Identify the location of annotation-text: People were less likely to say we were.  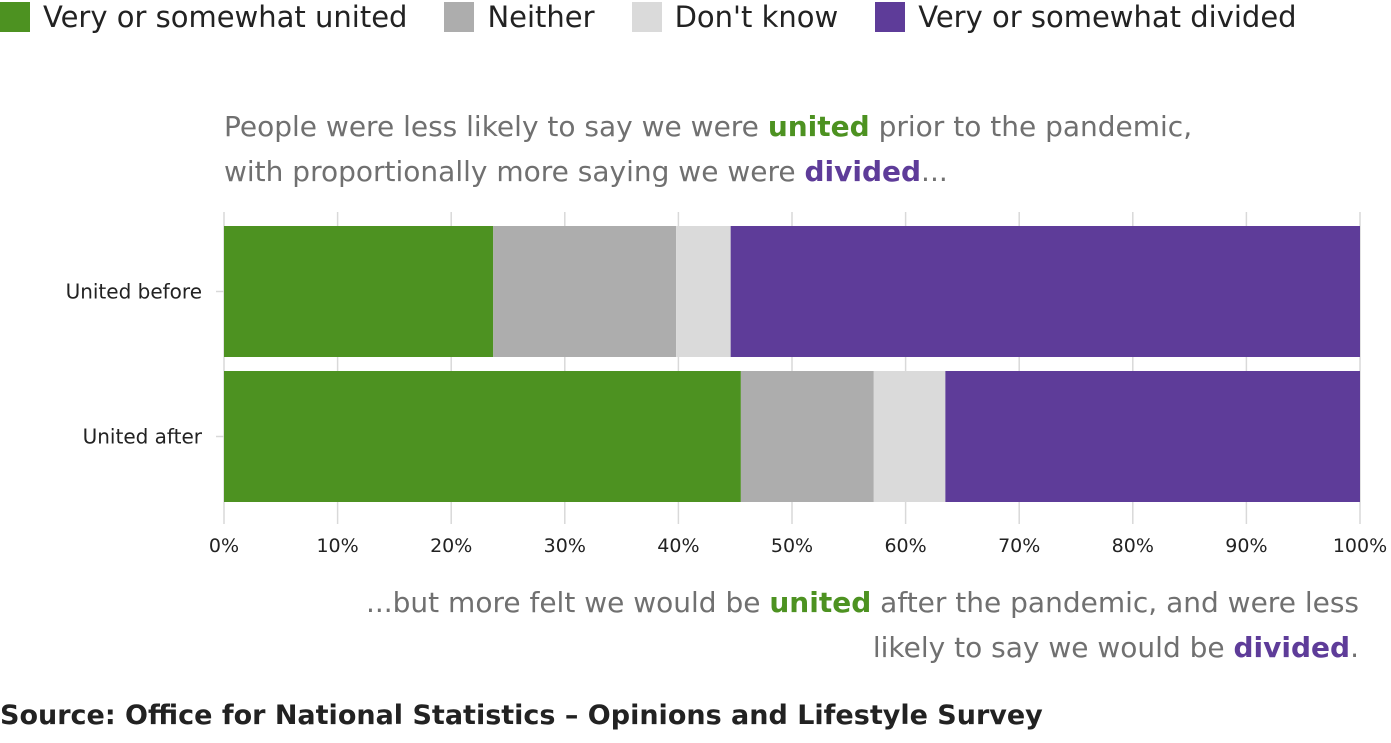
(496, 126).